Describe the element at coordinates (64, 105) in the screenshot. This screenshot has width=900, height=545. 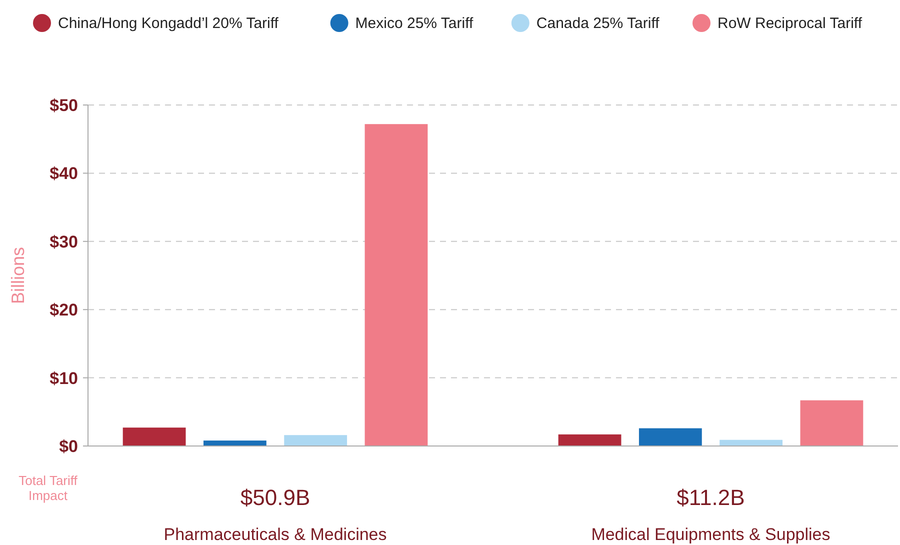
I see `y-tick-label: $50` at that location.